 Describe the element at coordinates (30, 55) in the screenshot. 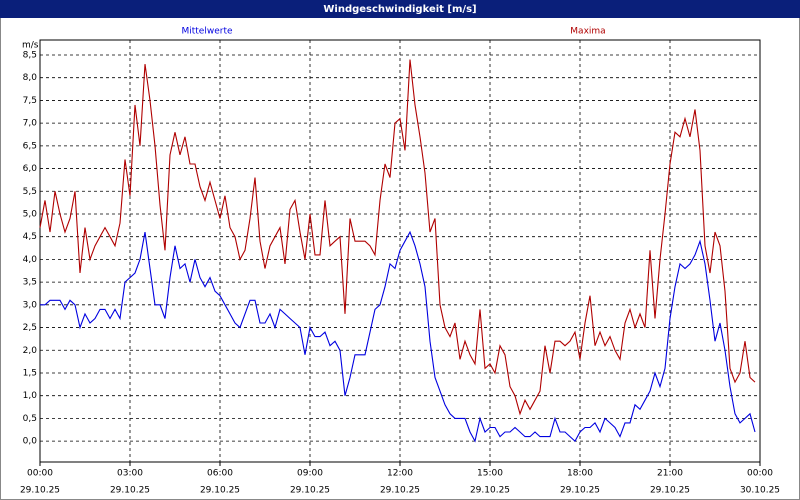

I see `y-tick-label: 8,5` at that location.